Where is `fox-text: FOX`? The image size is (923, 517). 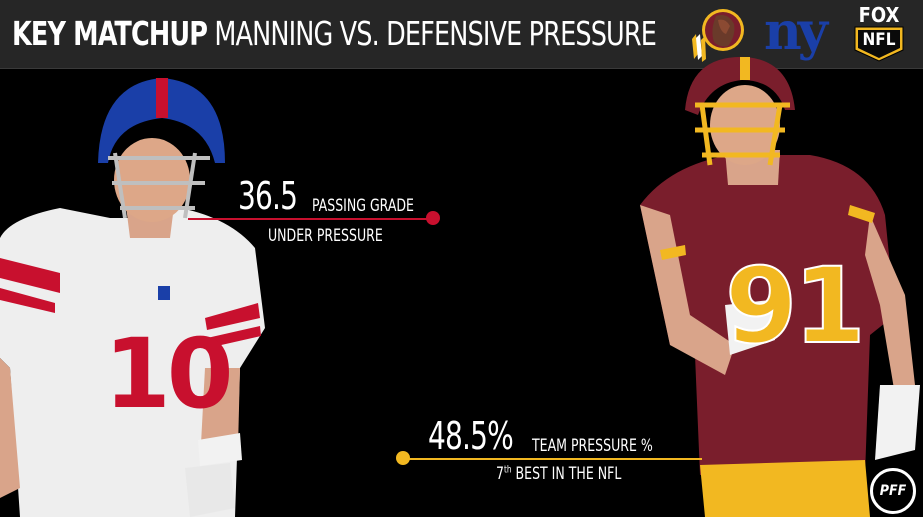 fox-text: FOX is located at coordinates (879, 15).